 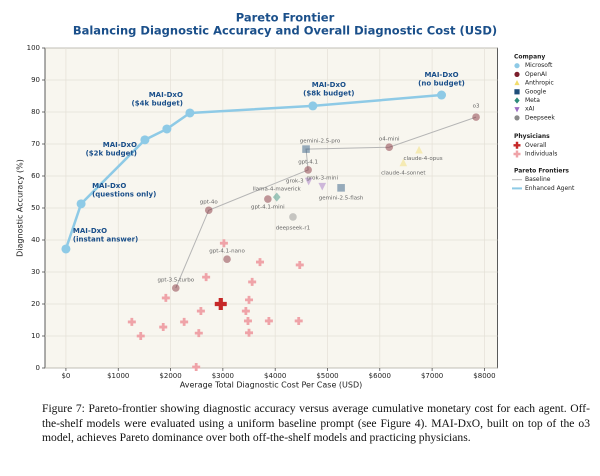 I want to click on x-tick-label: $2000, so click(x=170, y=376).